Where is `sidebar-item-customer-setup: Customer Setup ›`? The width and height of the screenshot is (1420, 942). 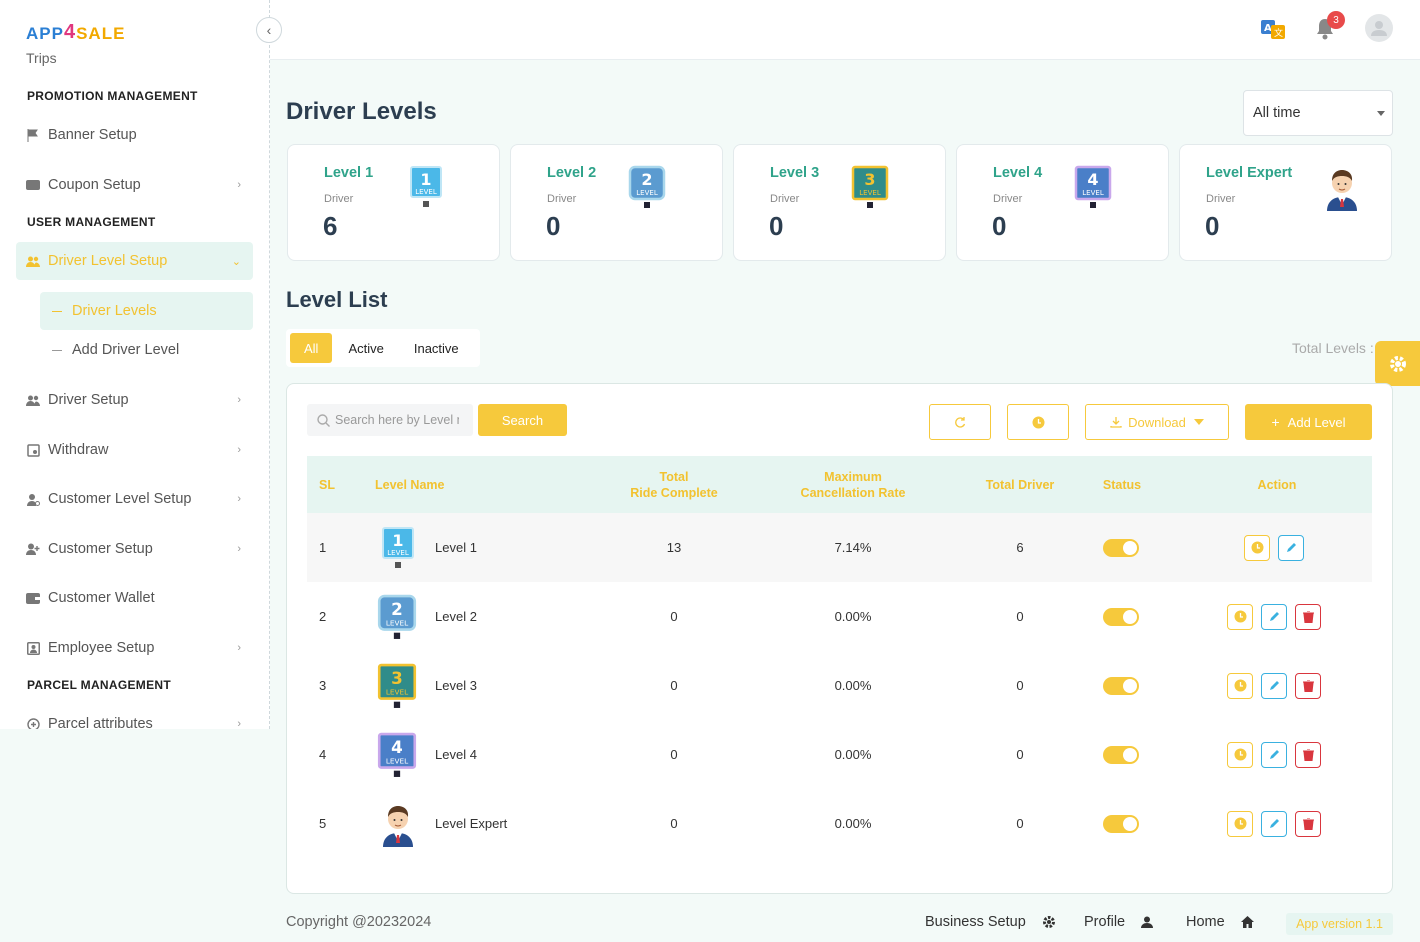
sidebar-item-customer-setup: Customer Setup › is located at coordinates (134, 549).